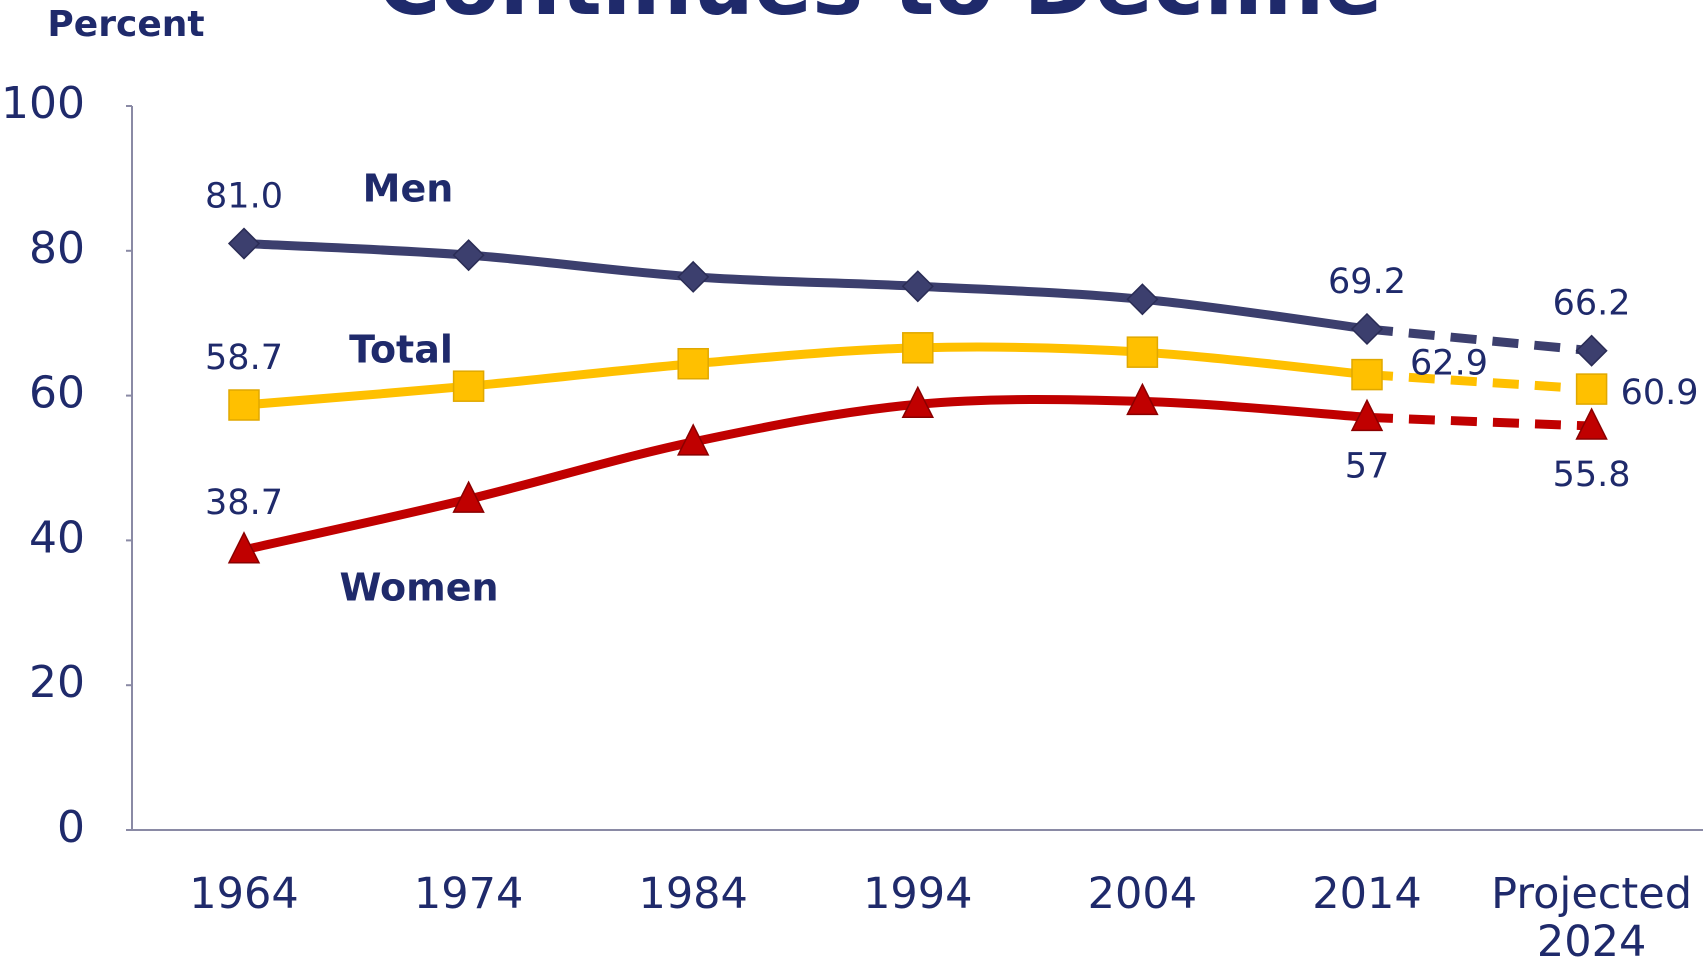 The width and height of the screenshot is (1705, 969). What do you see at coordinates (1592, 918) in the screenshot?
I see `x-tick-label: Projected 2024` at bounding box center [1592, 918].